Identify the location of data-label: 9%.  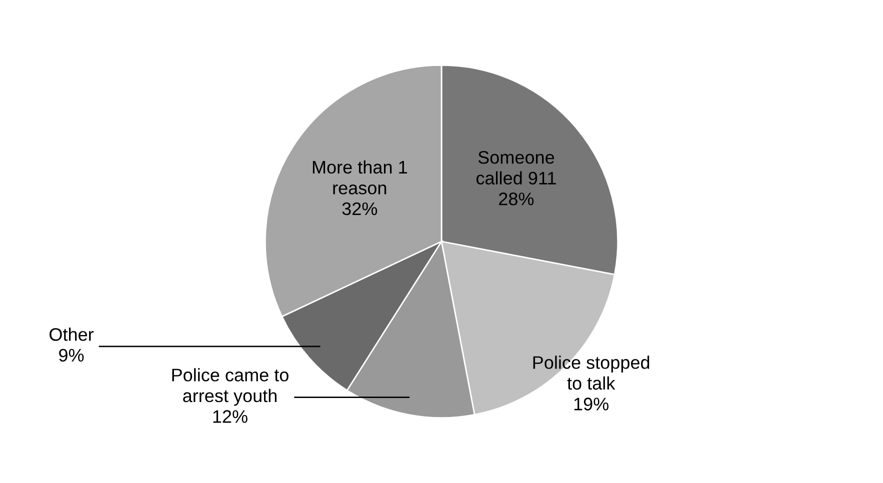
(71, 355).